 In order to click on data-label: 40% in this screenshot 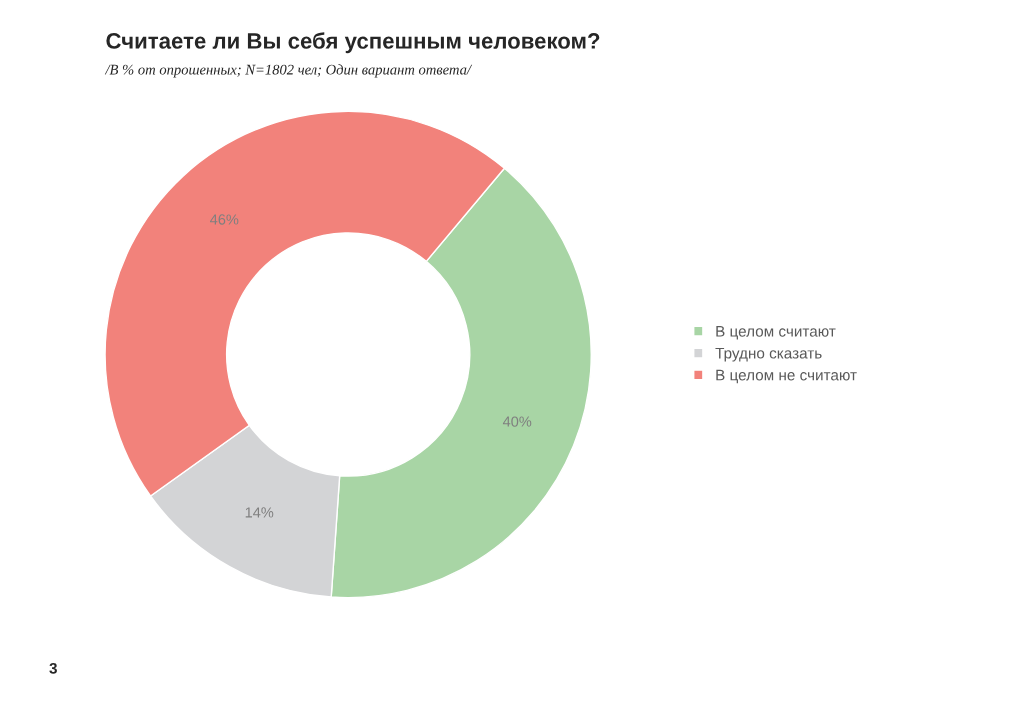, I will do `click(517, 421)`.